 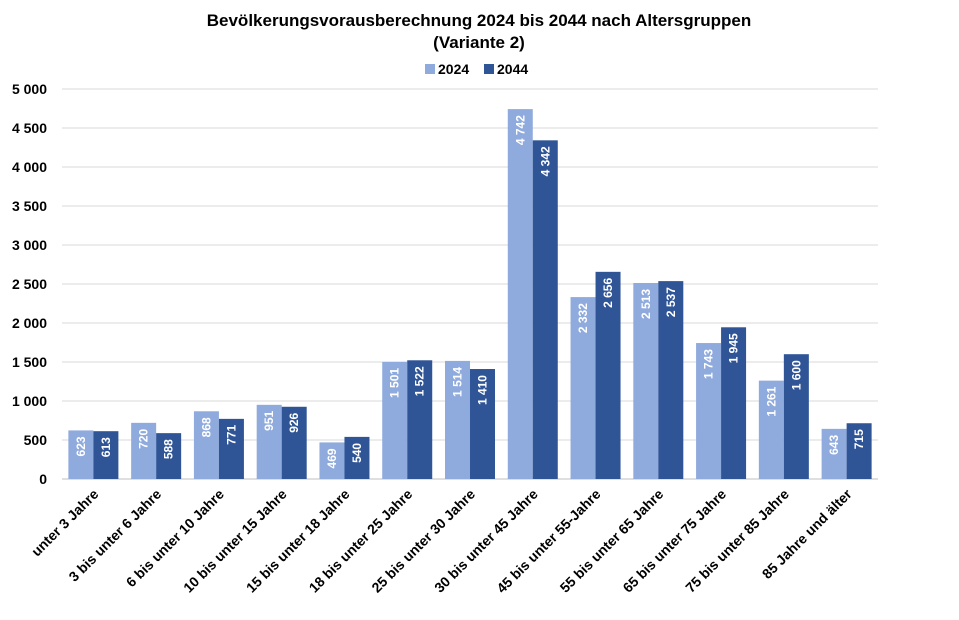 I want to click on data-label-2024-1: 720, so click(x=144, y=439).